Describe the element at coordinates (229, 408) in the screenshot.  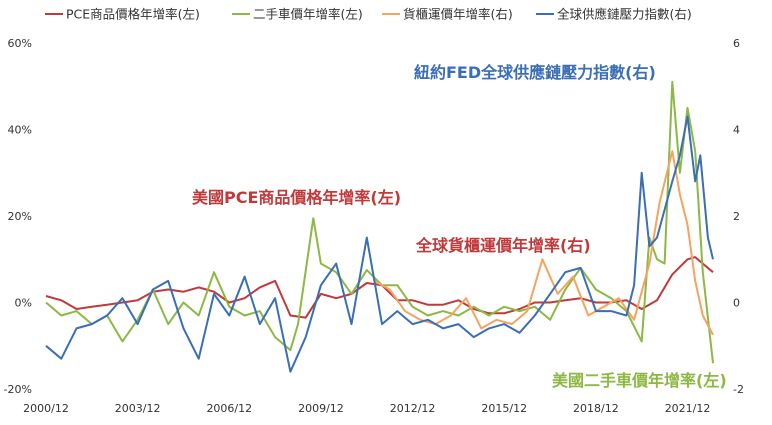
I see `x-tick-label: 2006/12` at that location.